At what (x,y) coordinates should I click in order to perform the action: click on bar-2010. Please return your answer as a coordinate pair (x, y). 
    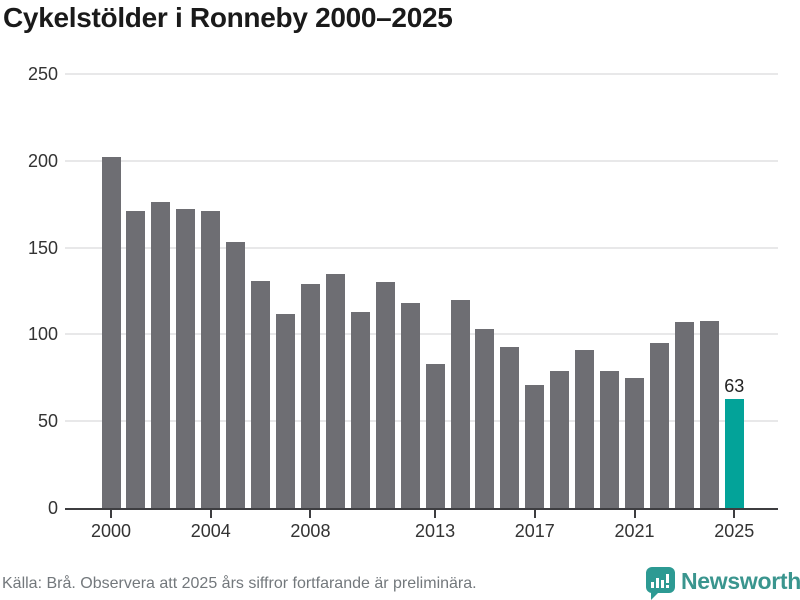
    Looking at the image, I should click on (360, 409).